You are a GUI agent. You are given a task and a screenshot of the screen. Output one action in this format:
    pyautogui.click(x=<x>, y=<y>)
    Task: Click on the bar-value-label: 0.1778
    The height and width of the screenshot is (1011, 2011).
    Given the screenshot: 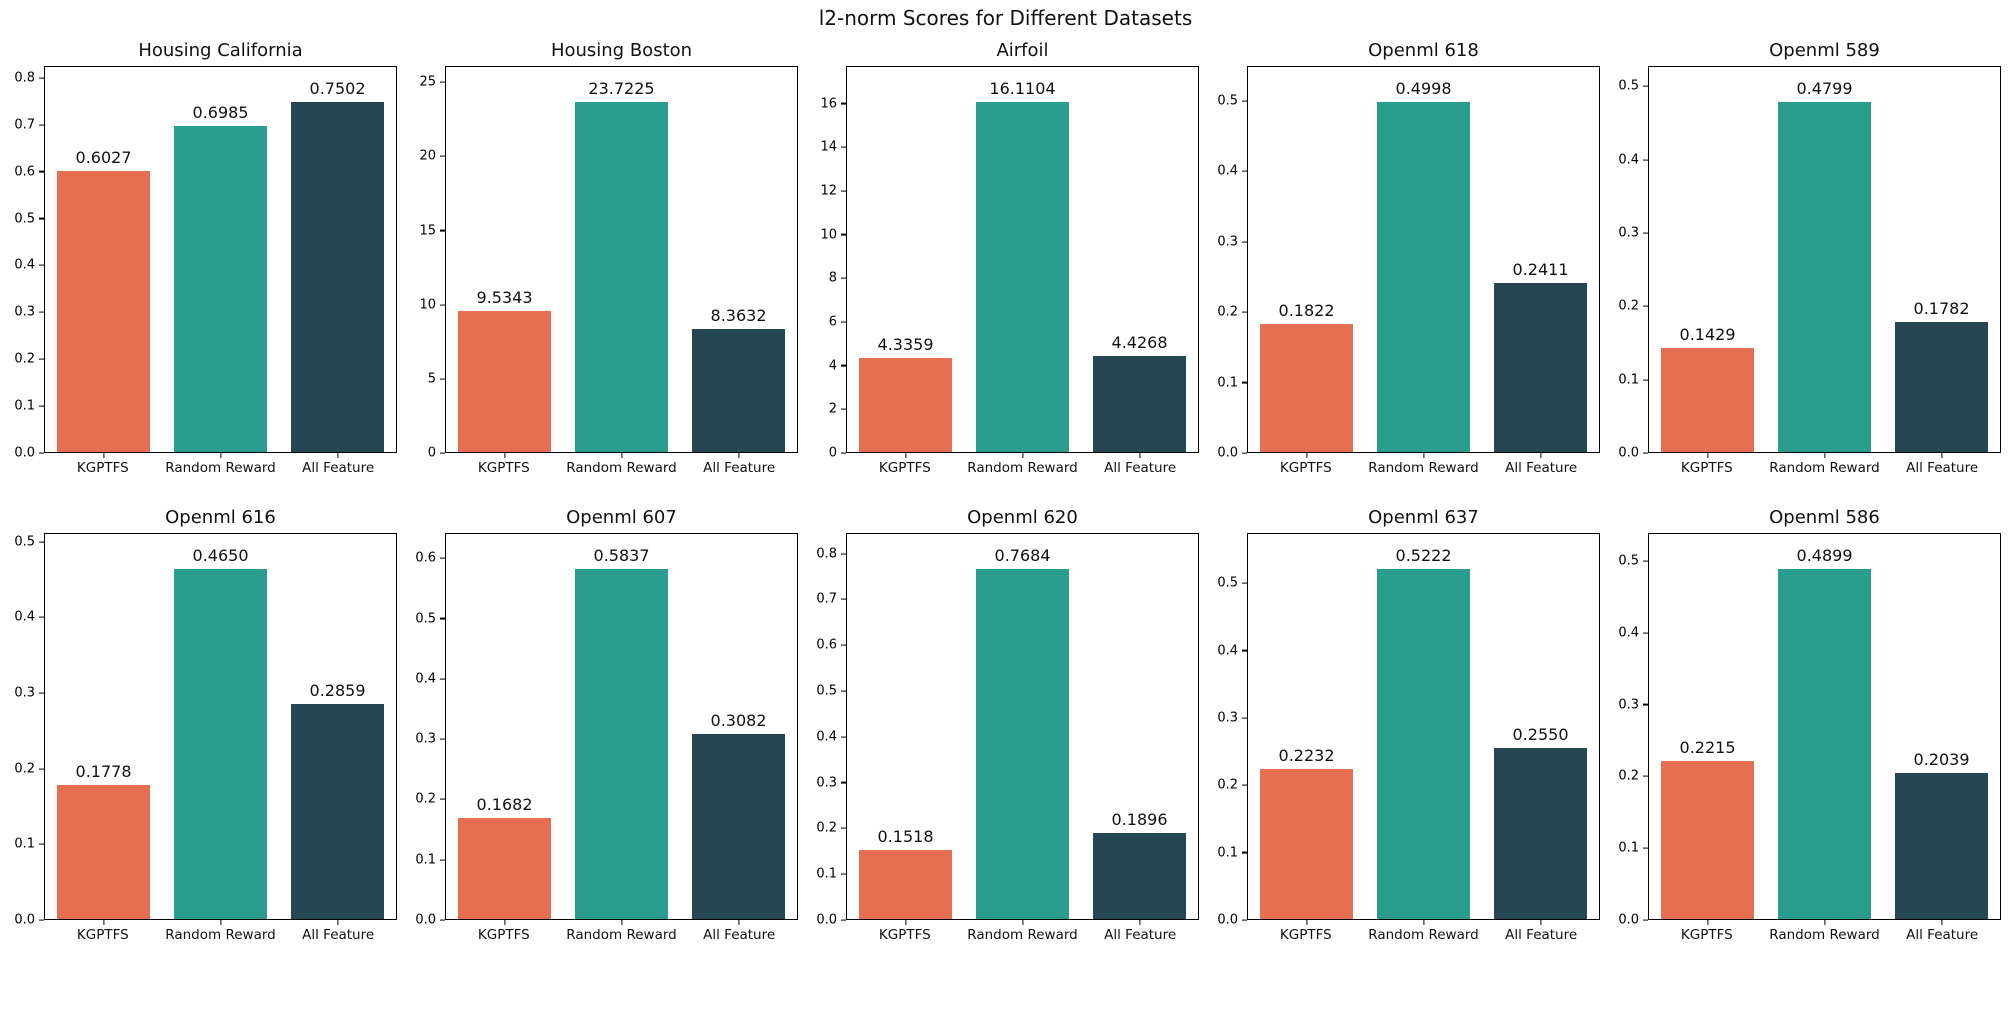 What is the action you would take?
    pyautogui.click(x=103, y=772)
    